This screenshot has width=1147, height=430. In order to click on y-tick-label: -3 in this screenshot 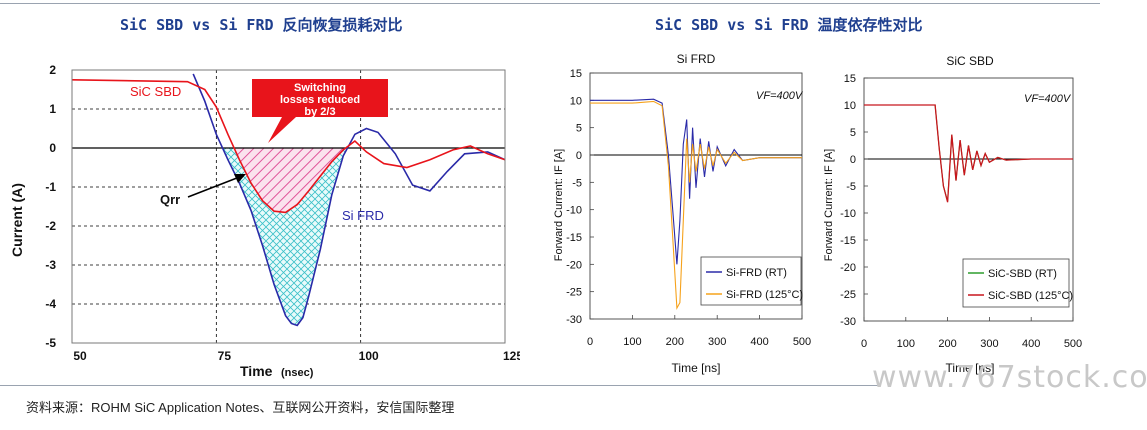, I will do `click(50, 265)`.